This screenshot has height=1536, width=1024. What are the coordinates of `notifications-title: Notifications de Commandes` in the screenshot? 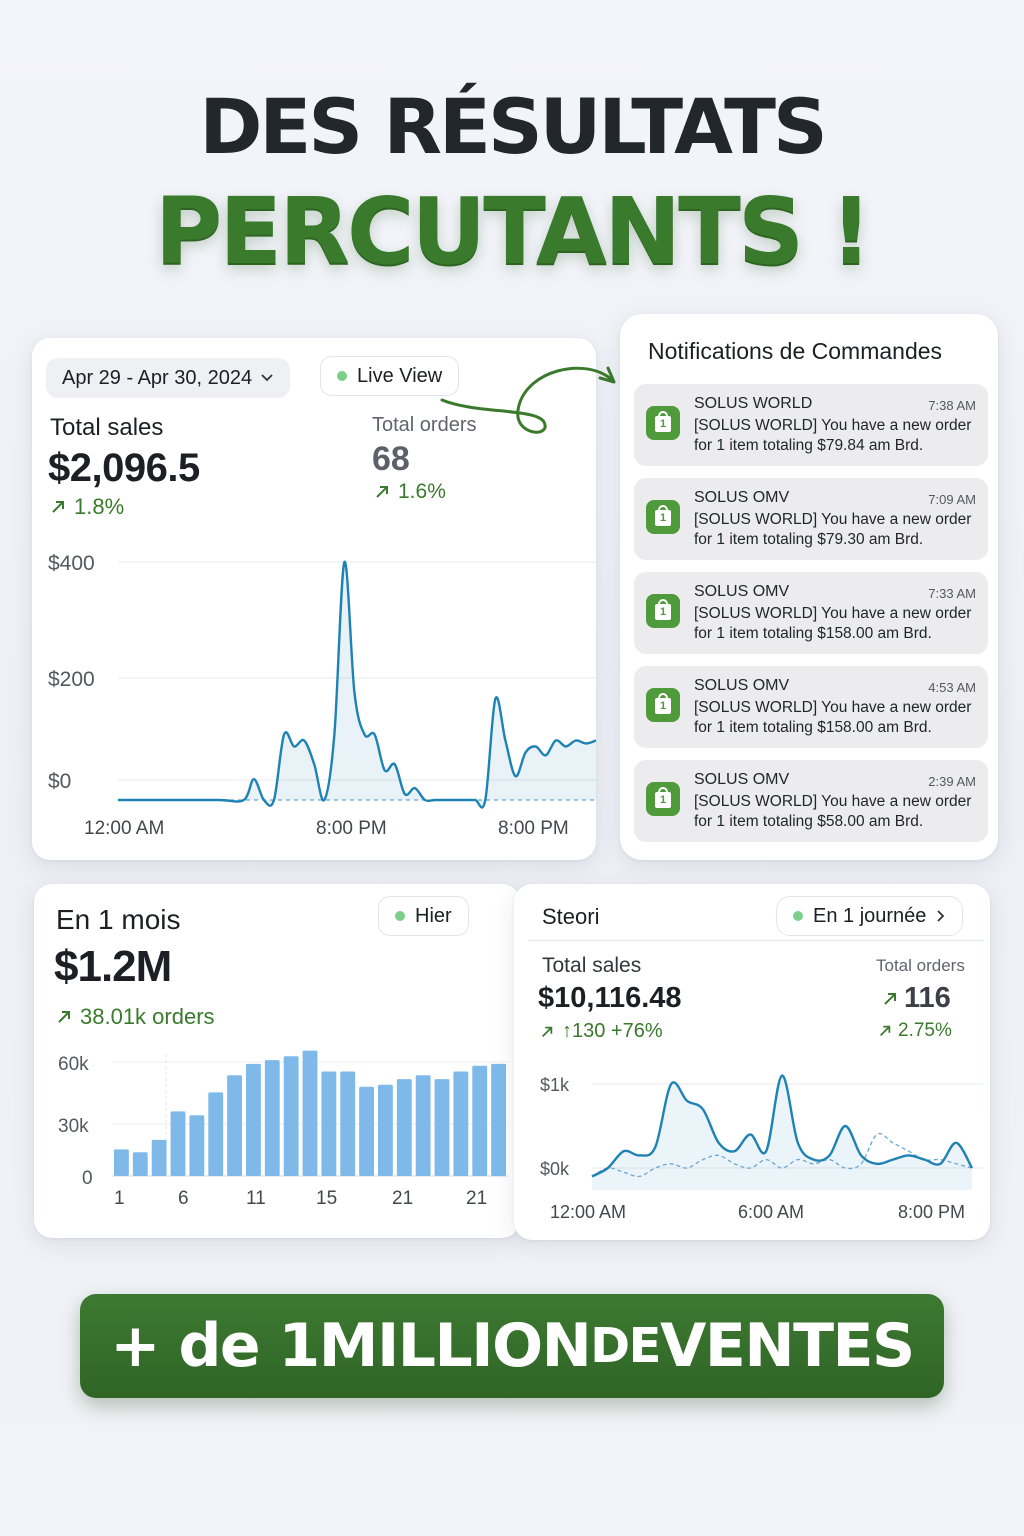 It's located at (795, 351).